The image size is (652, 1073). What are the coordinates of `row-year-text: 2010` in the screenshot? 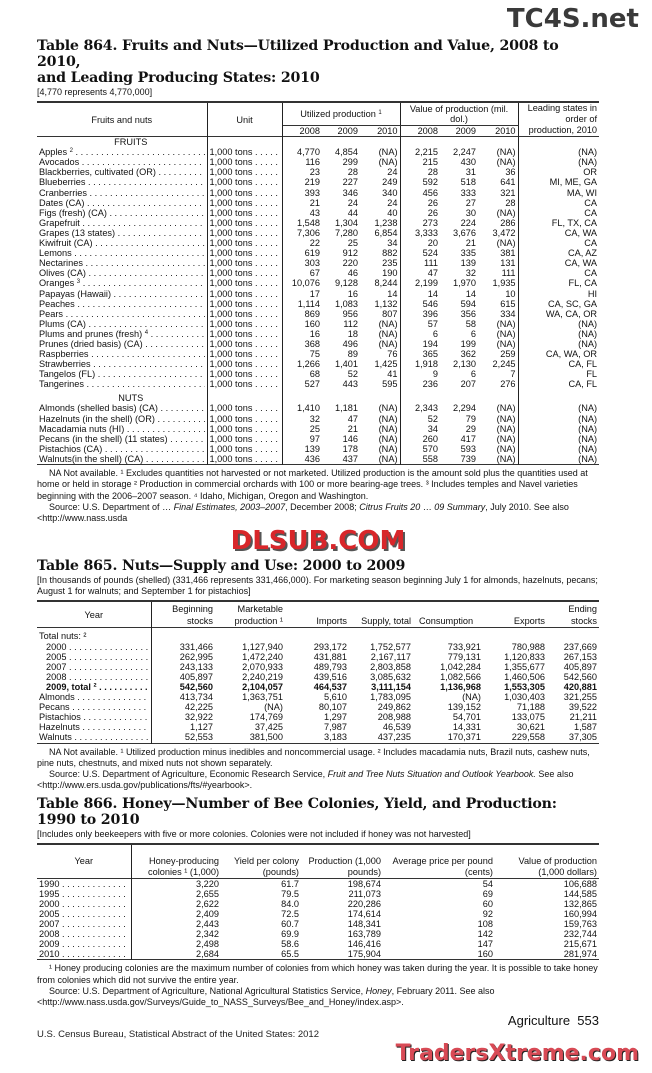 It's located at (84, 954).